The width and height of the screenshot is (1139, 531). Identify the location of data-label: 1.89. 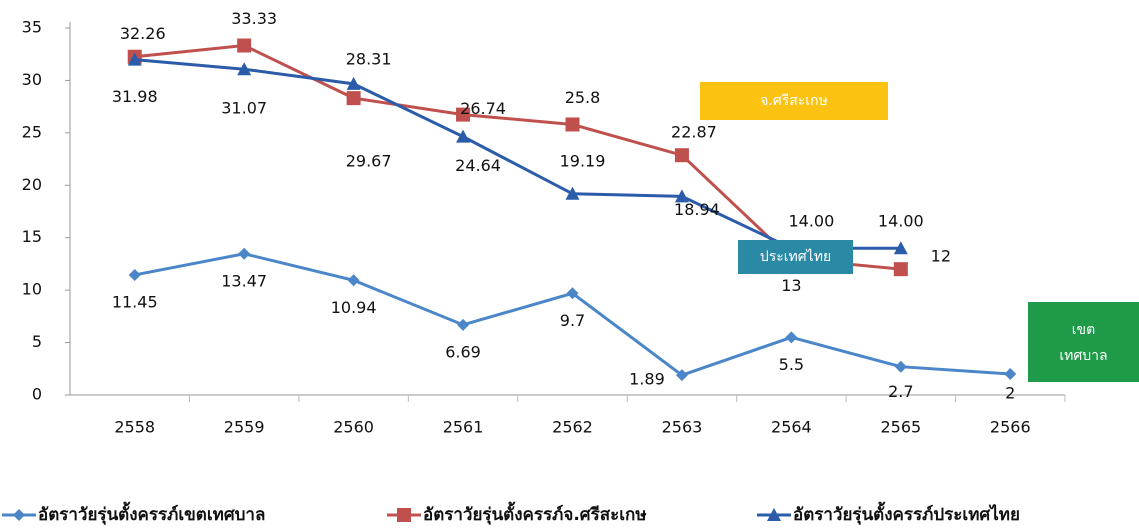
(647, 379).